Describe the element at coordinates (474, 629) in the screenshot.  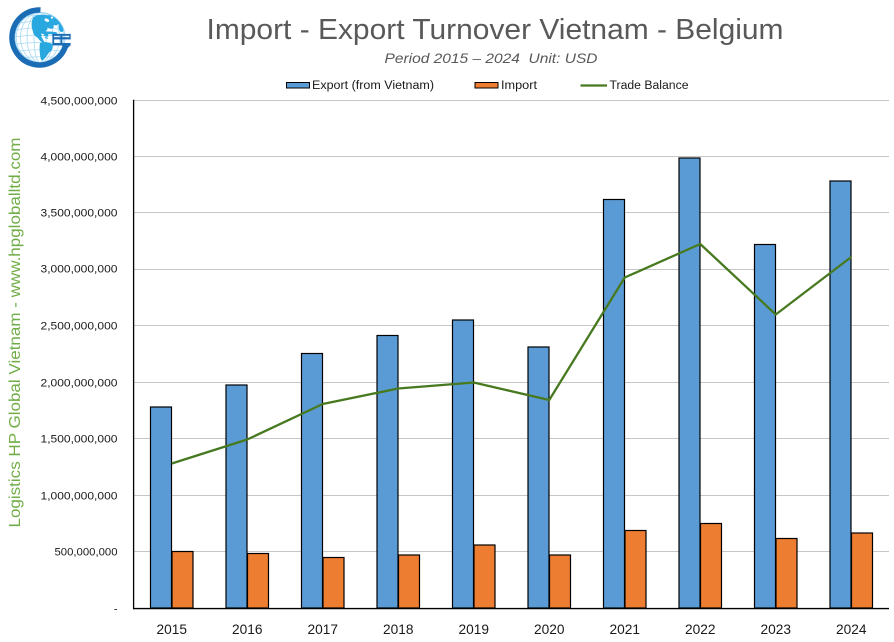
I see `svg-text: 2019` at that location.